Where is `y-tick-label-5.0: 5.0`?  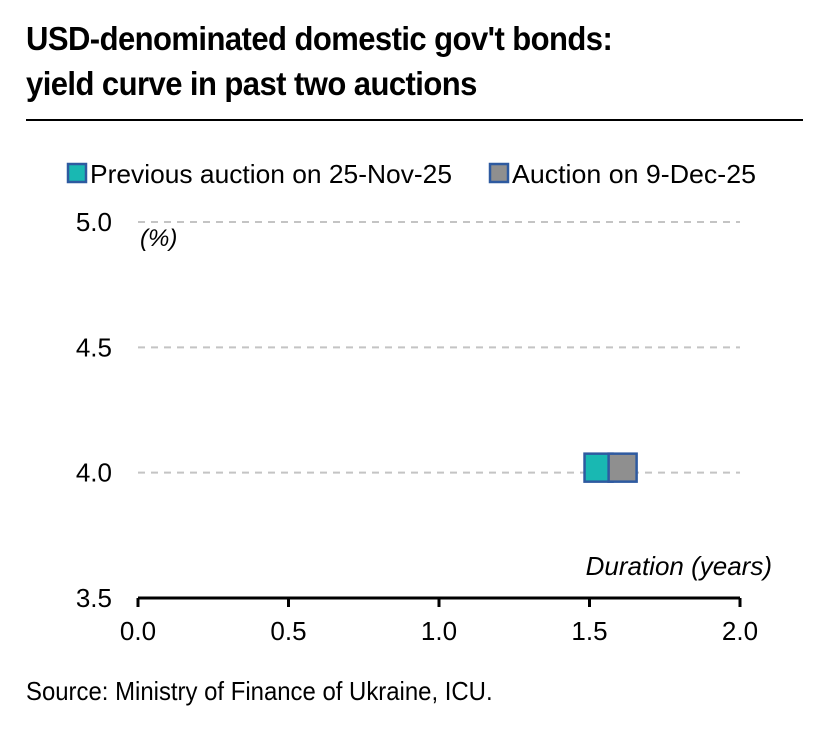
y-tick-label-5.0: 5.0 is located at coordinates (94, 222).